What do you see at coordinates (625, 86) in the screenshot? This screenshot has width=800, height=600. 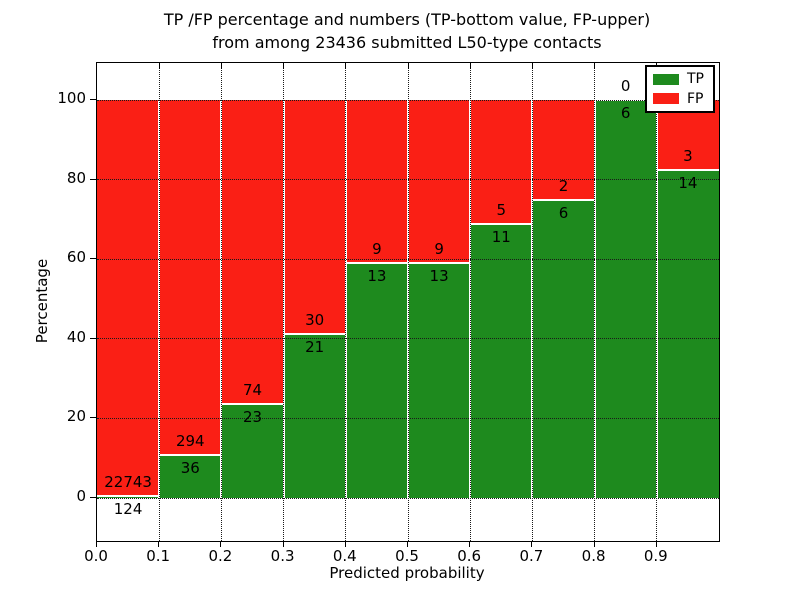 I see `fp-count-label: 0` at bounding box center [625, 86].